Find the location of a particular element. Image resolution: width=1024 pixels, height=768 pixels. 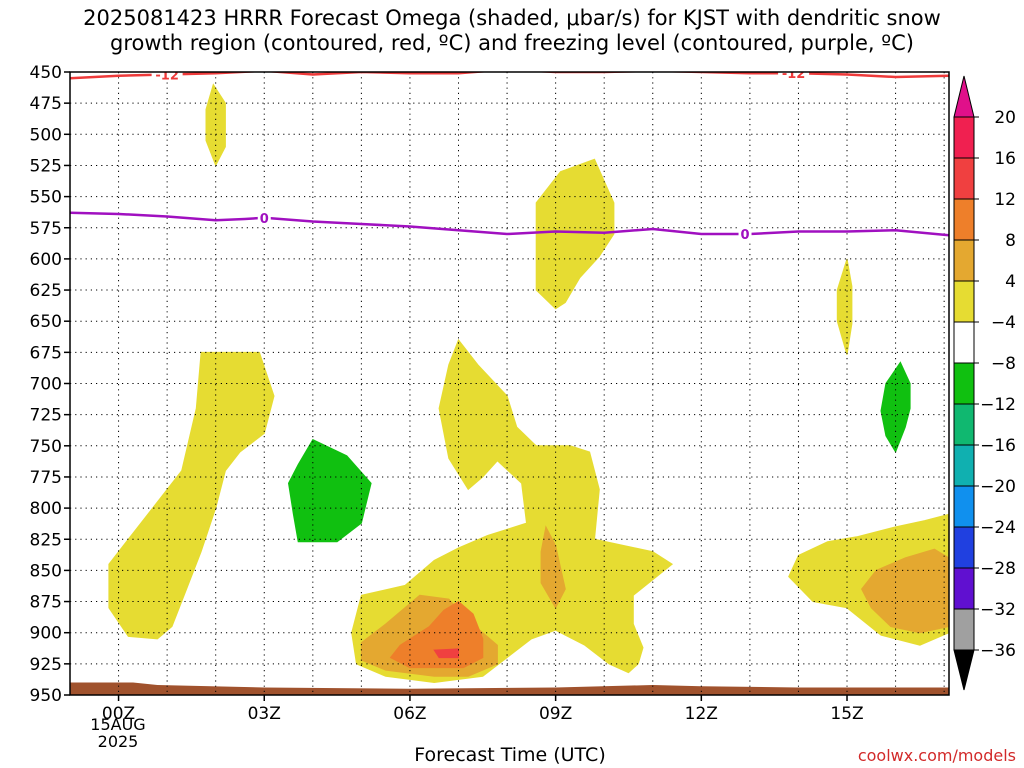

colorbar-label-1: 16 is located at coordinates (1005, 159).